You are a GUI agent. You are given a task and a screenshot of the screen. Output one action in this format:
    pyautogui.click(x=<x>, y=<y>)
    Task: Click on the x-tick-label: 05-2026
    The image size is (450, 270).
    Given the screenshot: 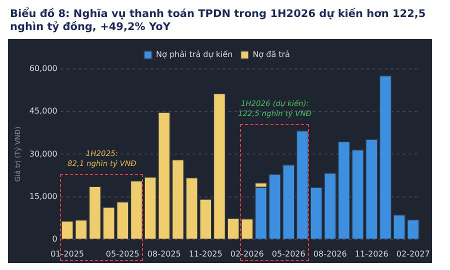 What is the action you would take?
    pyautogui.click(x=289, y=253)
    